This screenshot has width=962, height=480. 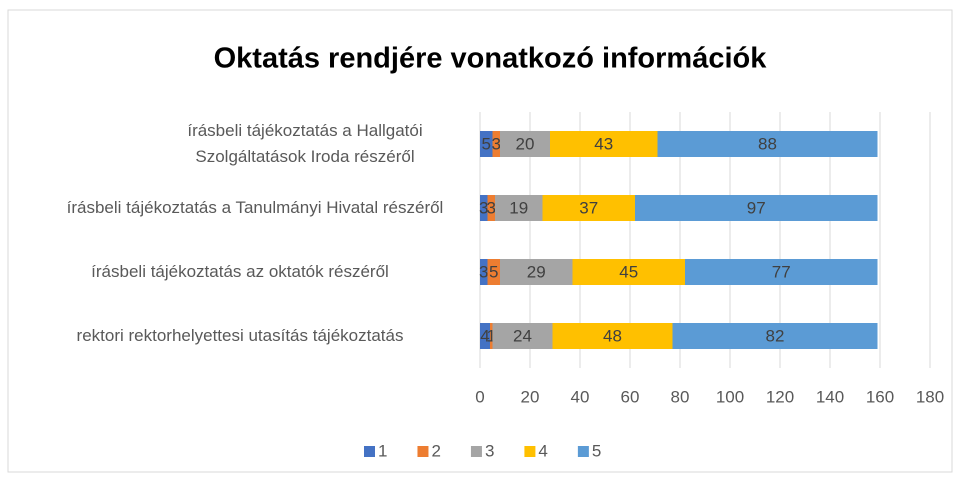 What do you see at coordinates (435, 450) in the screenshot?
I see `legend-label: 2` at bounding box center [435, 450].